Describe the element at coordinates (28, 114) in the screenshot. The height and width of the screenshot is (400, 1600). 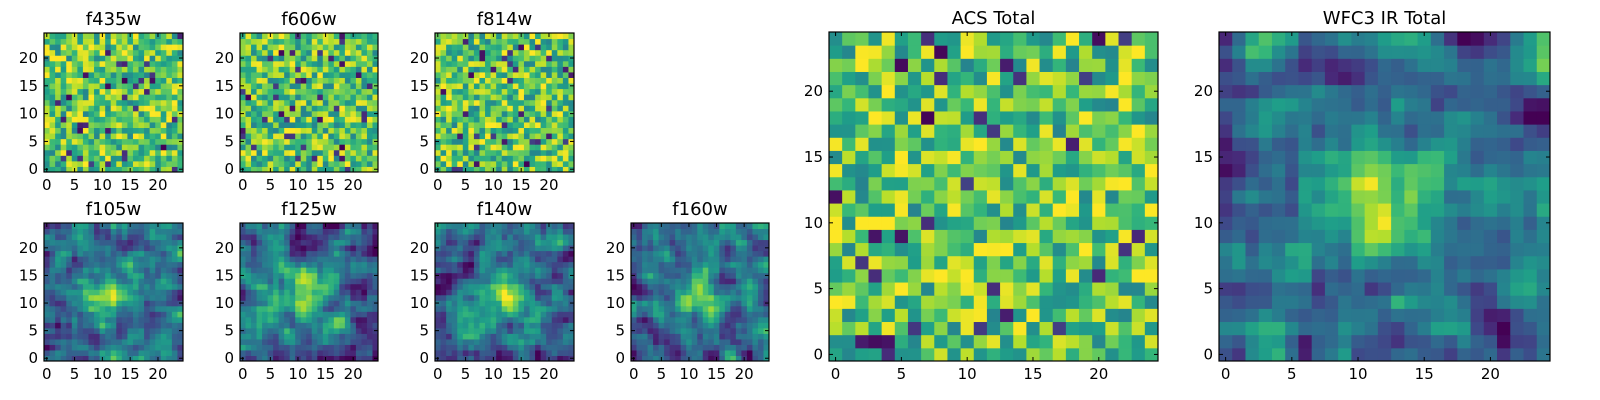
I see `y-tick-label: 10` at that location.